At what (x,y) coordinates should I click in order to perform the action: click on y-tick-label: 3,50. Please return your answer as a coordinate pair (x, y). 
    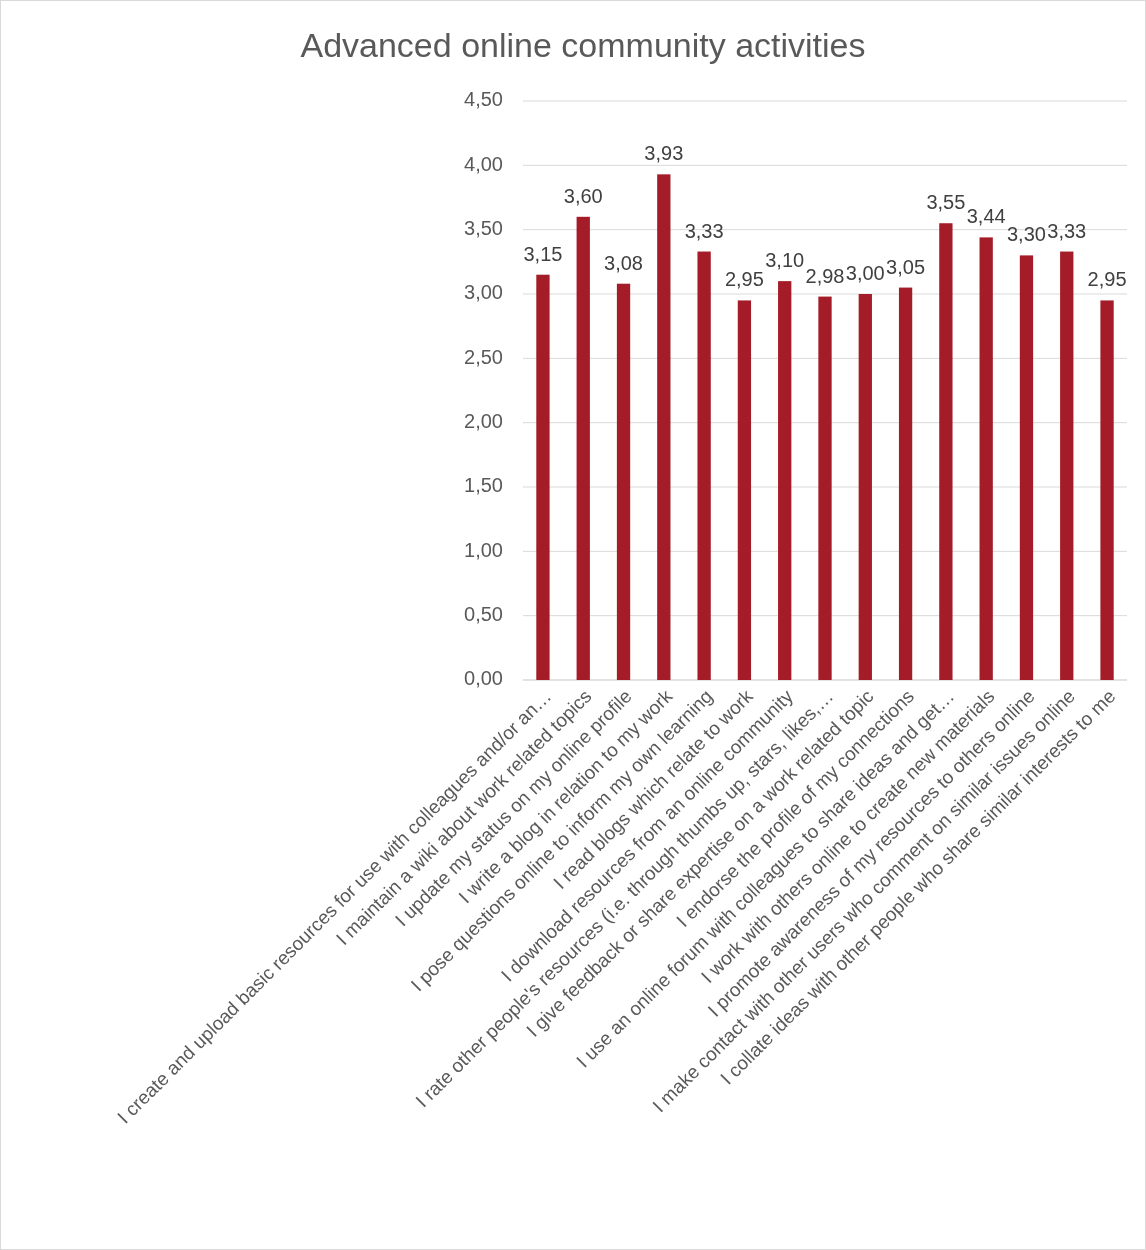
    Looking at the image, I should click on (483, 227).